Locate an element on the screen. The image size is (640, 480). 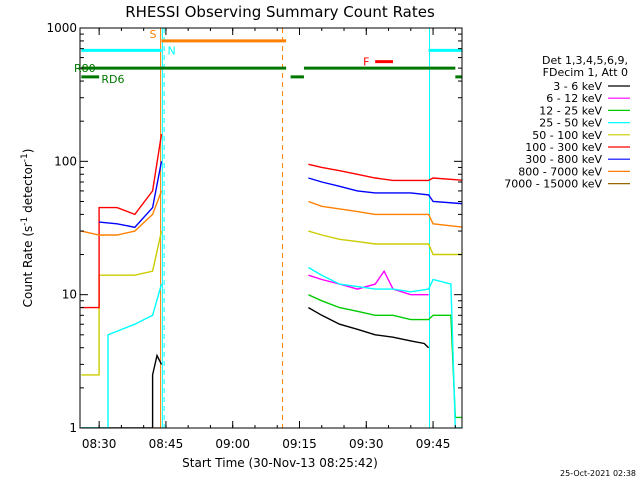
legend-label-7: 800 - 7000 keV is located at coordinates (560, 171).